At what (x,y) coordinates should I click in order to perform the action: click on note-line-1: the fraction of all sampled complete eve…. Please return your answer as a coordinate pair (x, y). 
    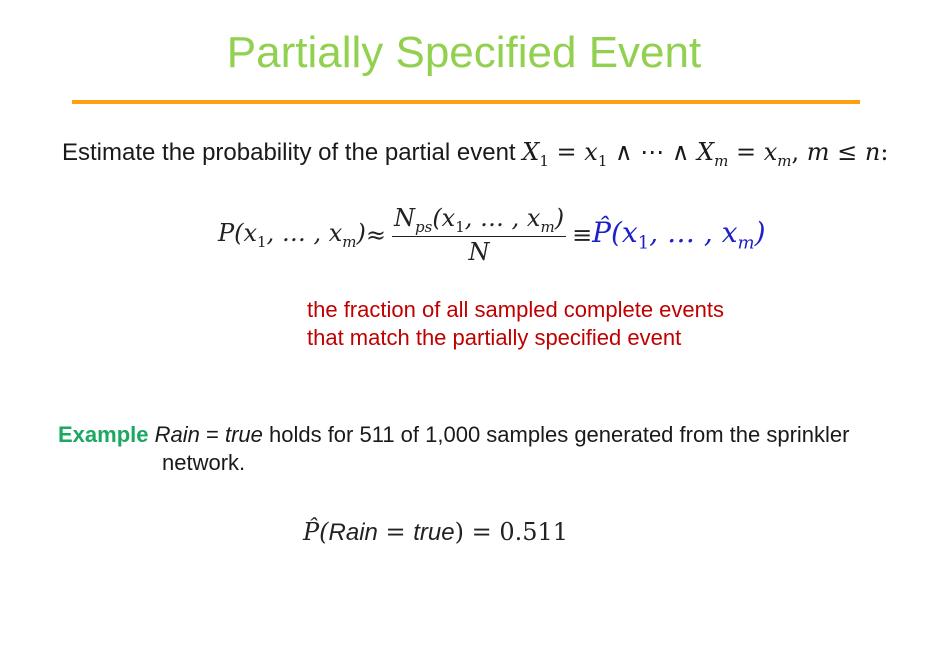
    Looking at the image, I should click on (516, 309).